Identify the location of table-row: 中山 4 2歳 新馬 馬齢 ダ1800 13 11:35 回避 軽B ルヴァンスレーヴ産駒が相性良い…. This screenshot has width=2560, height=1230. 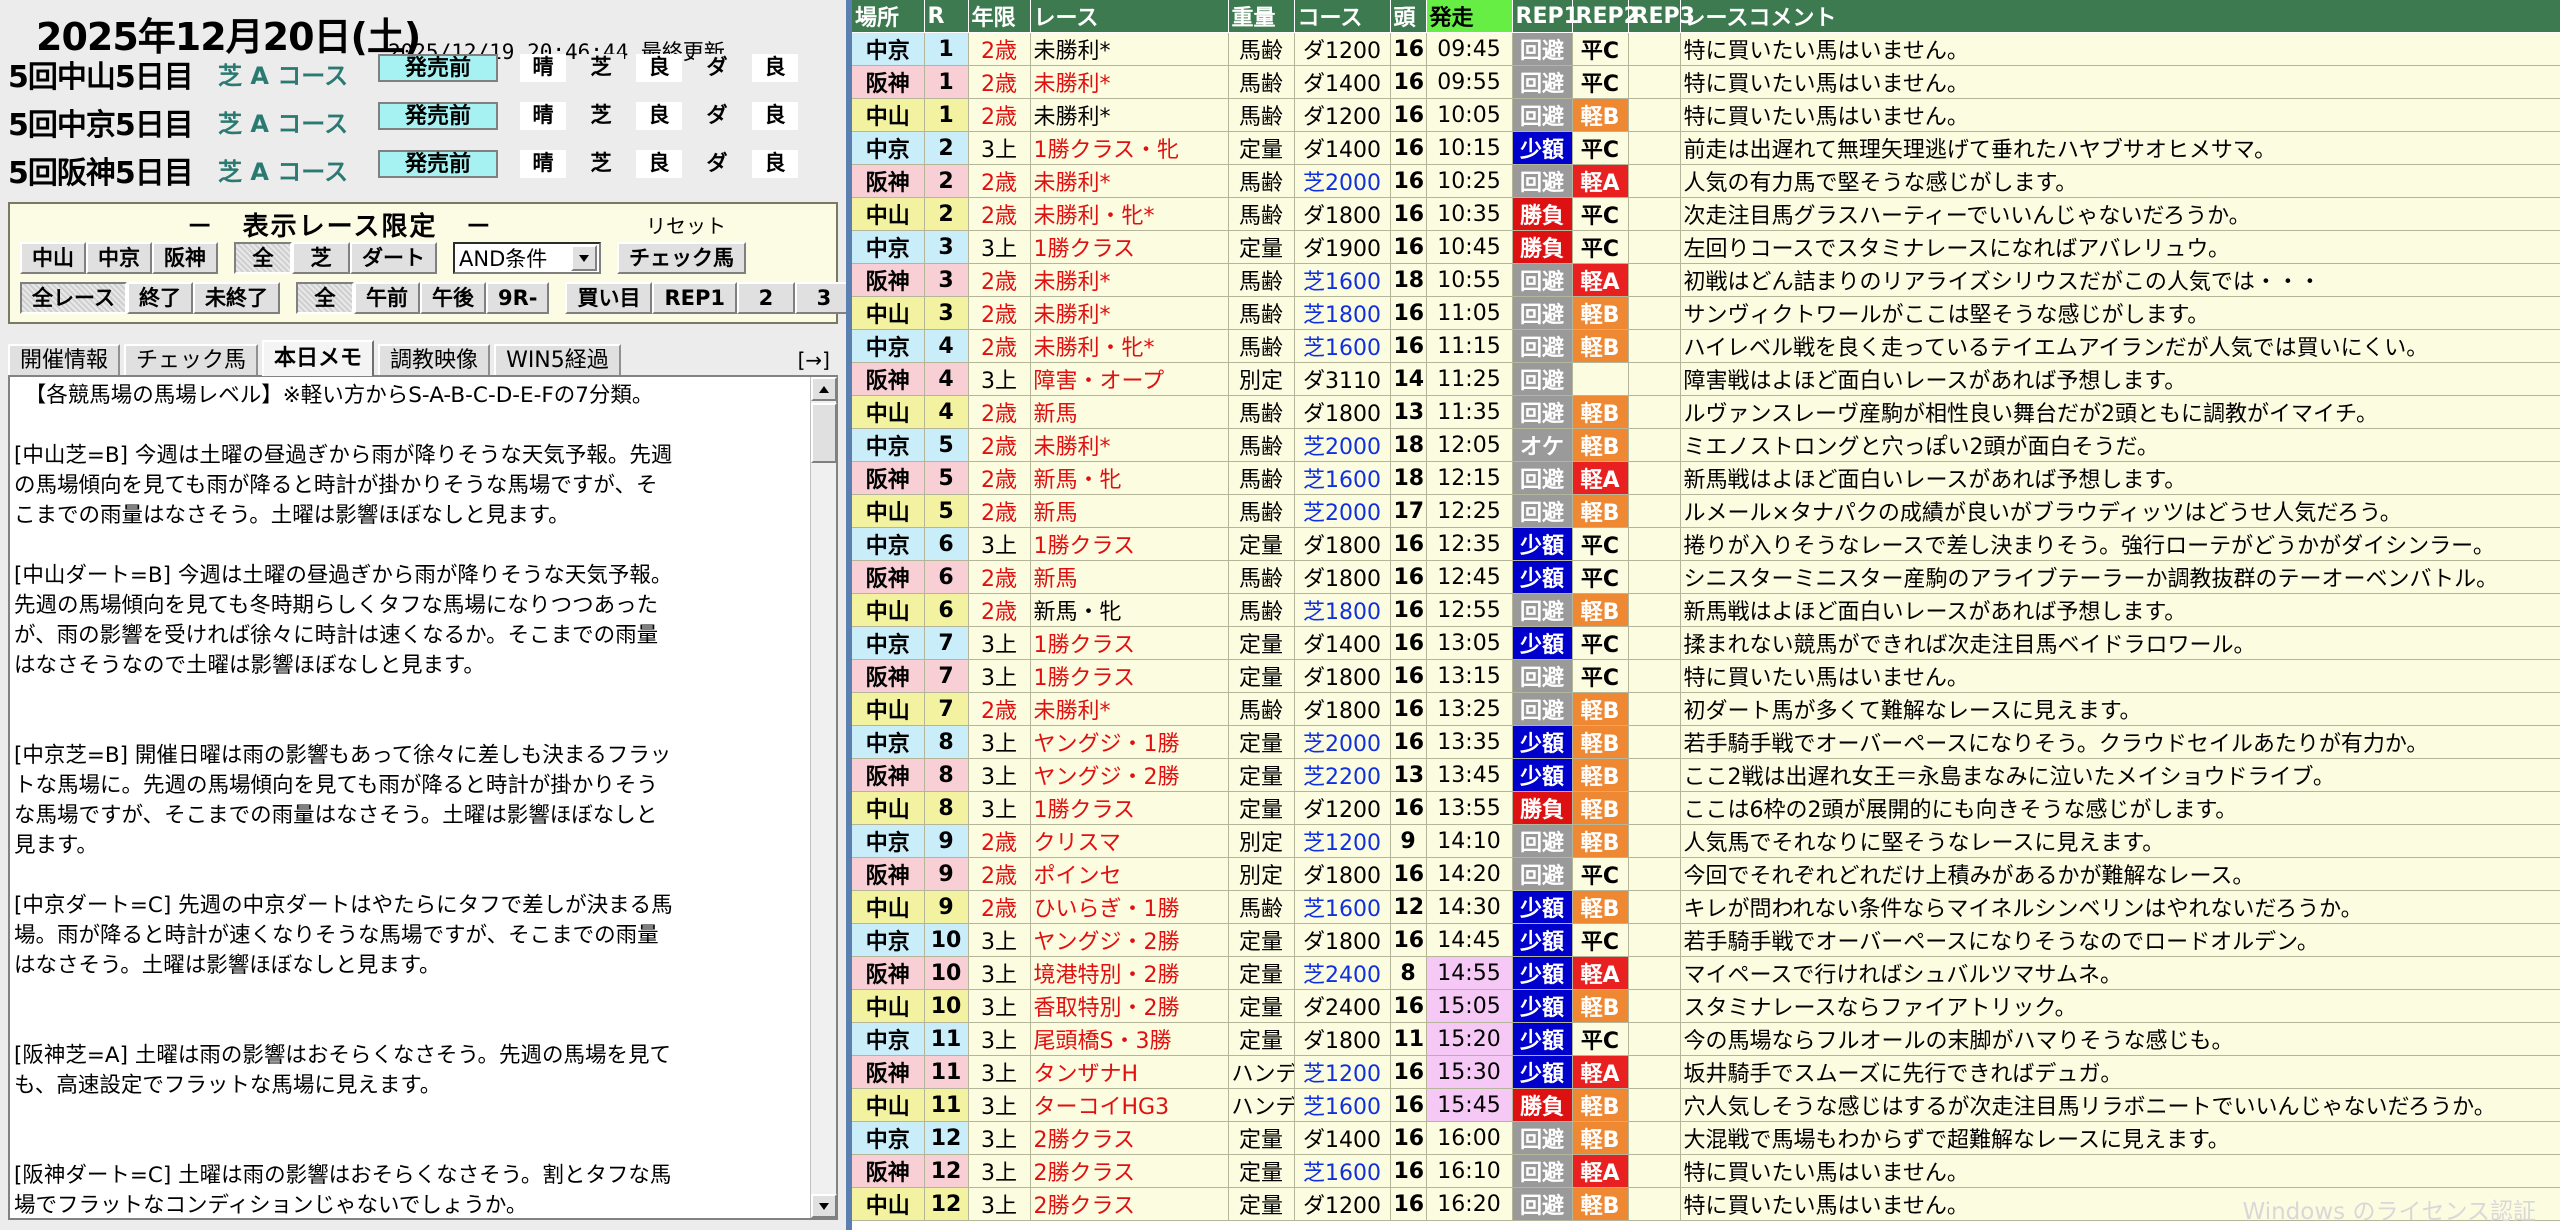
(1706, 412).